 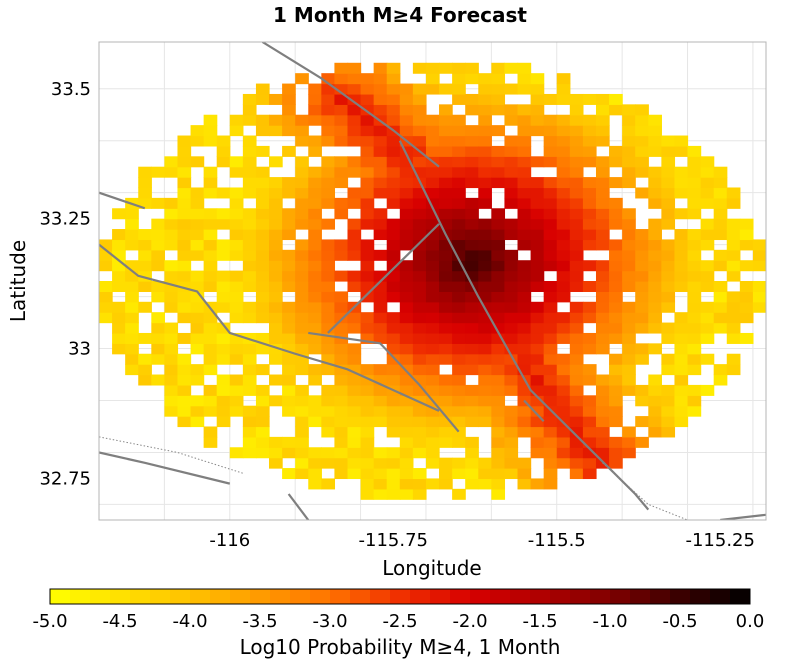 What do you see at coordinates (259, 621) in the screenshot?
I see `colorbar-tick-label: -3.5` at bounding box center [259, 621].